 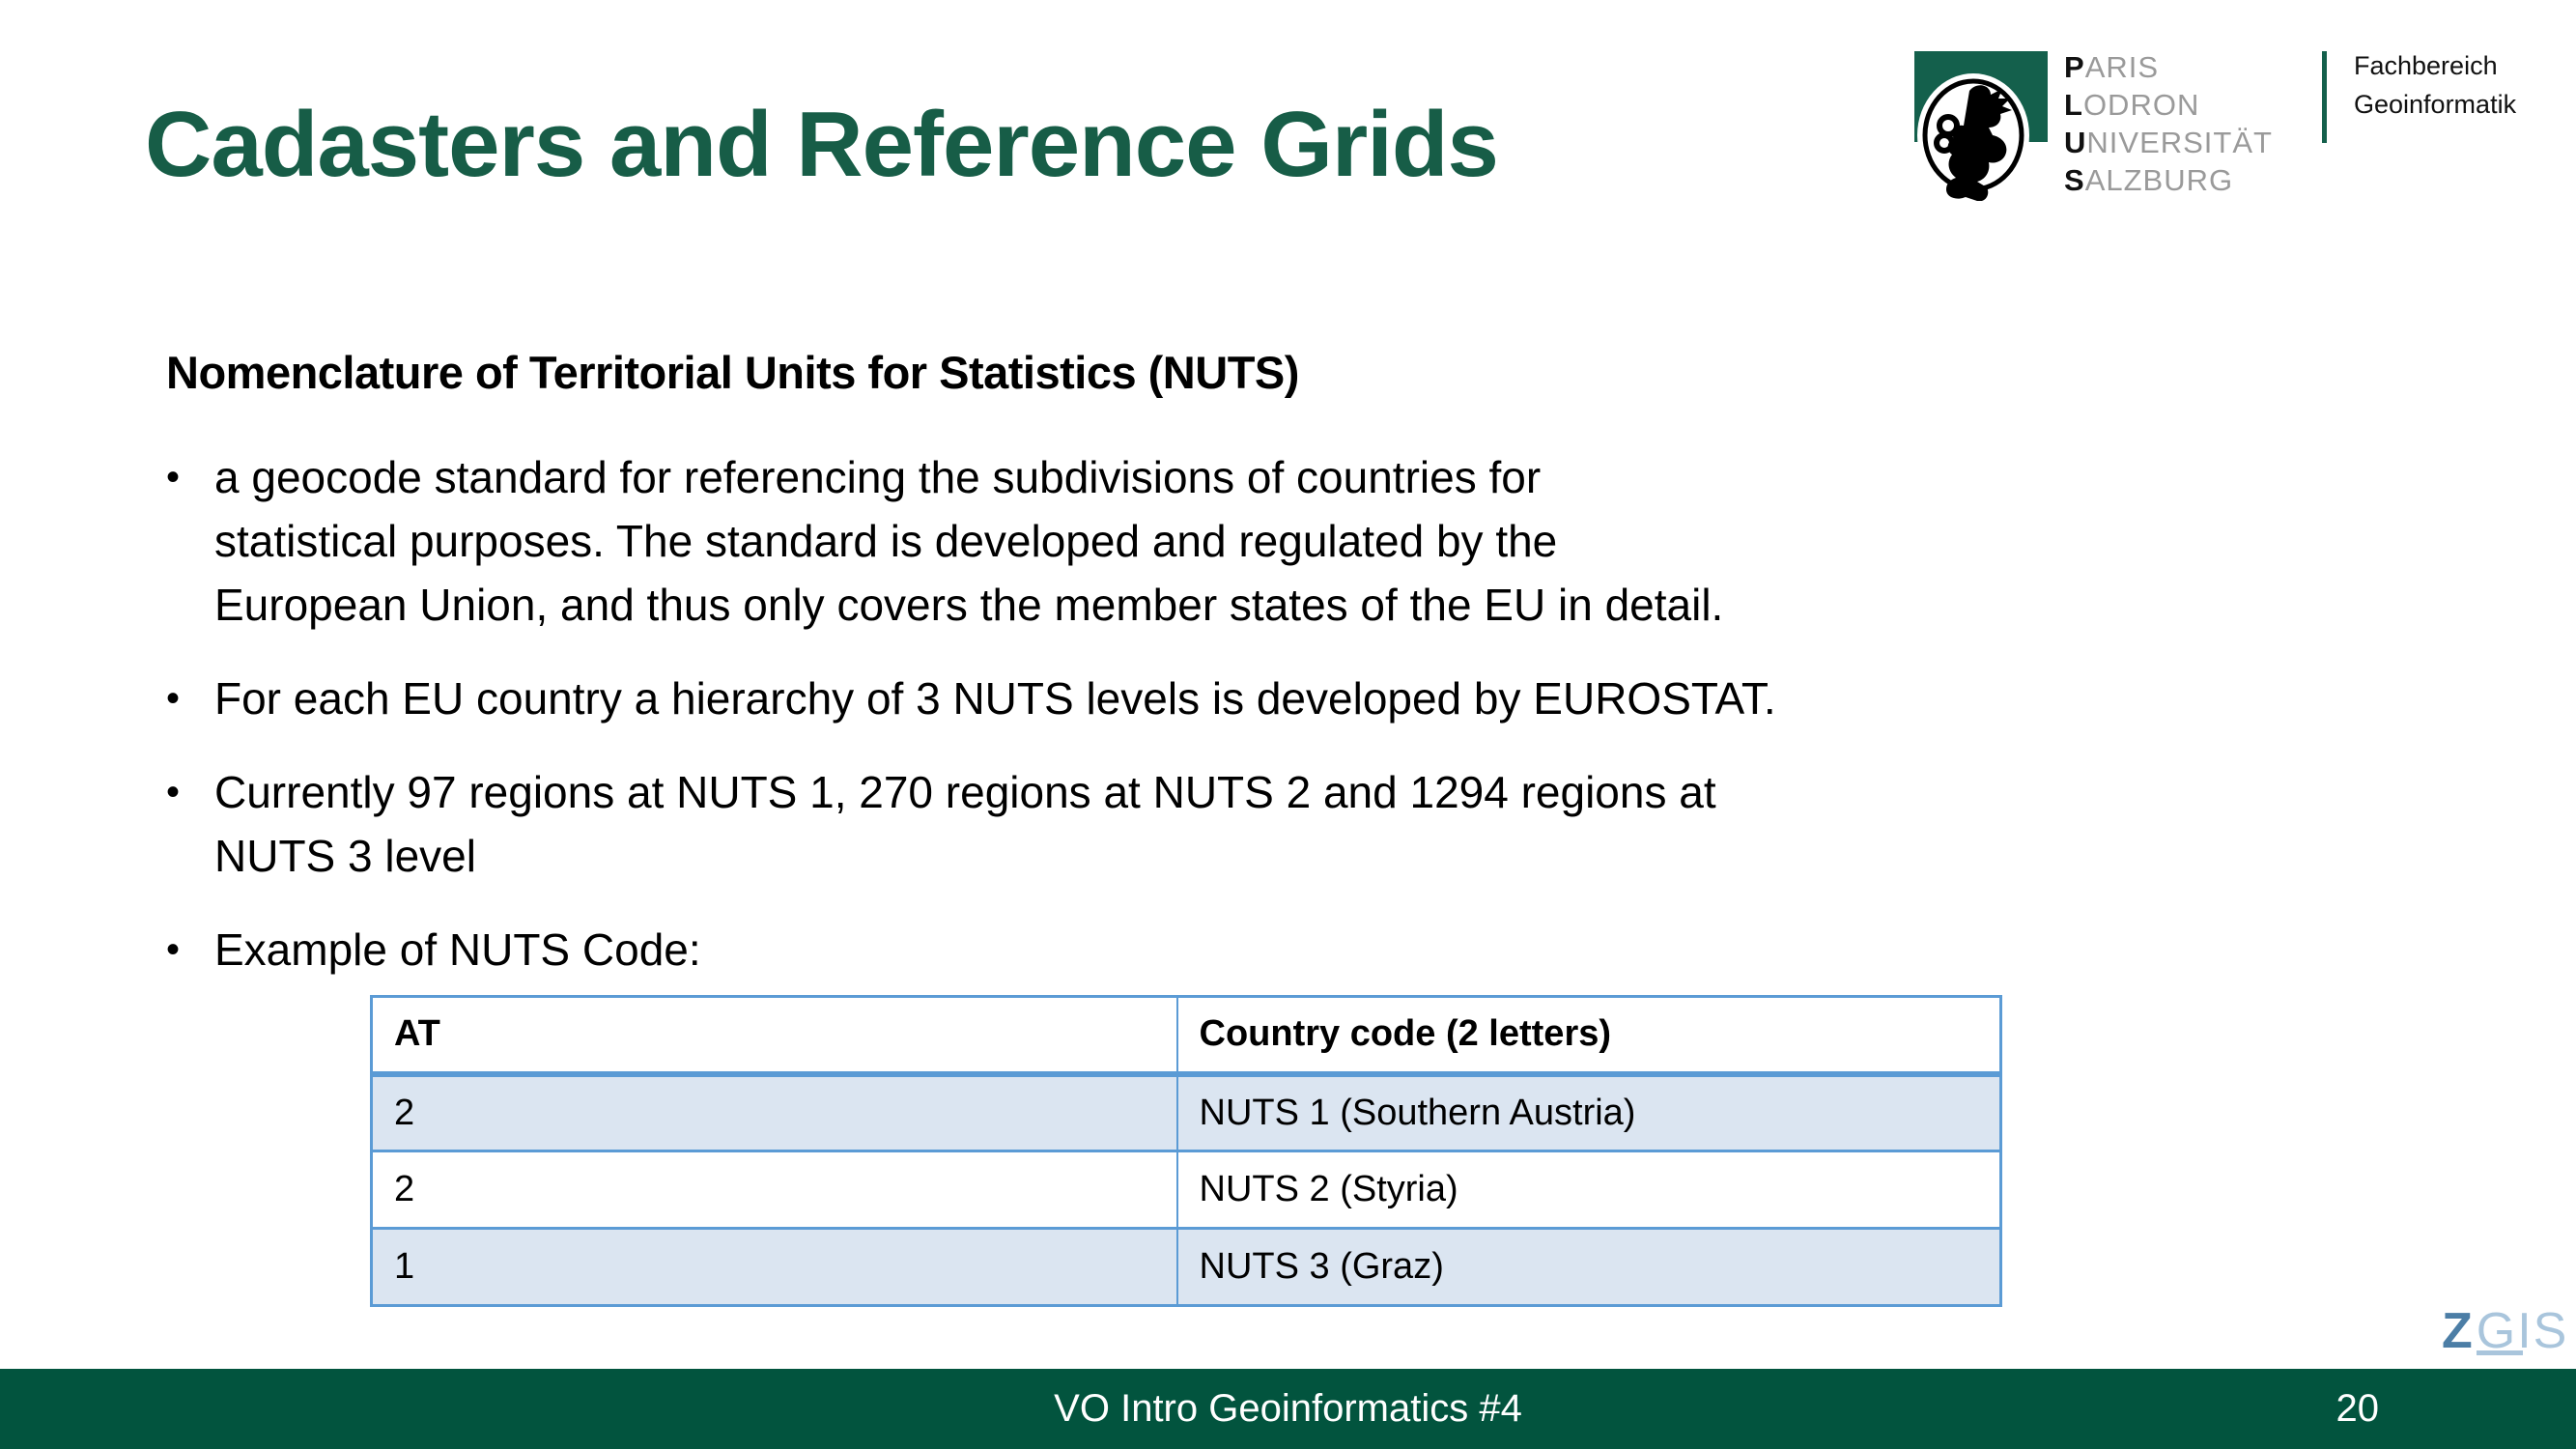 What do you see at coordinates (1588, 1111) in the screenshot?
I see `table-cell: NUTS 1 (Southern Austria)` at bounding box center [1588, 1111].